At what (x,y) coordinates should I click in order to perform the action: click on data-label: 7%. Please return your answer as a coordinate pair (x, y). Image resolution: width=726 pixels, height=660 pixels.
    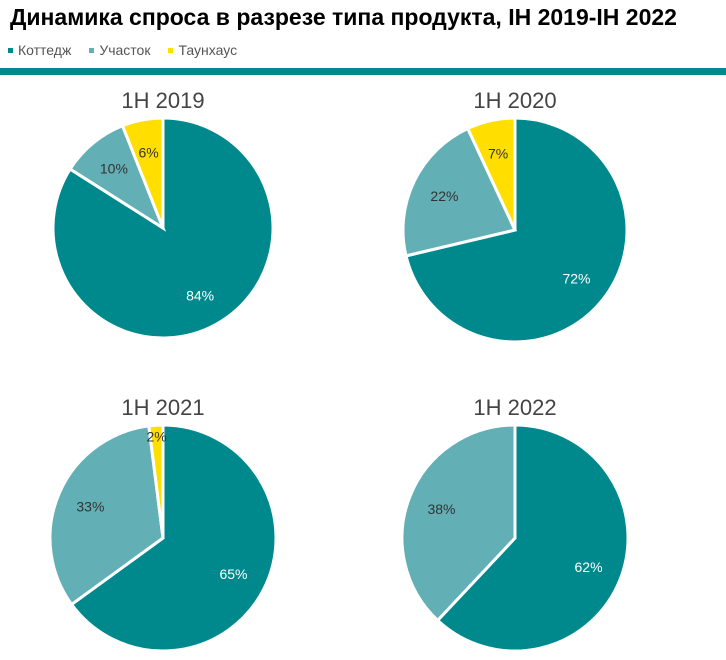
    Looking at the image, I should click on (498, 153).